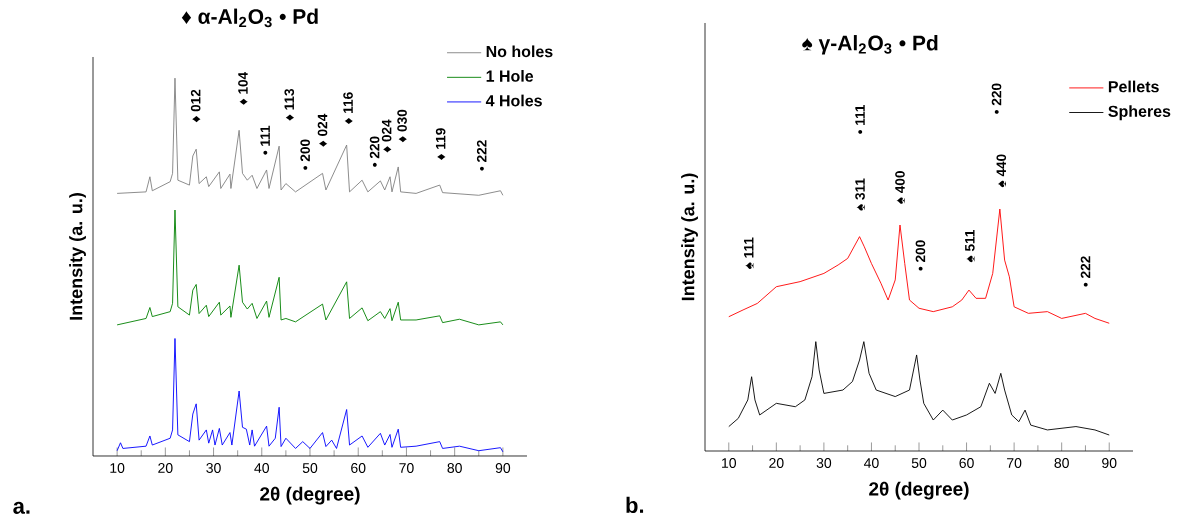 The width and height of the screenshot is (1189, 520). Describe the element at coordinates (970, 246) in the screenshot. I see `annotation: ♠ 511` at that location.